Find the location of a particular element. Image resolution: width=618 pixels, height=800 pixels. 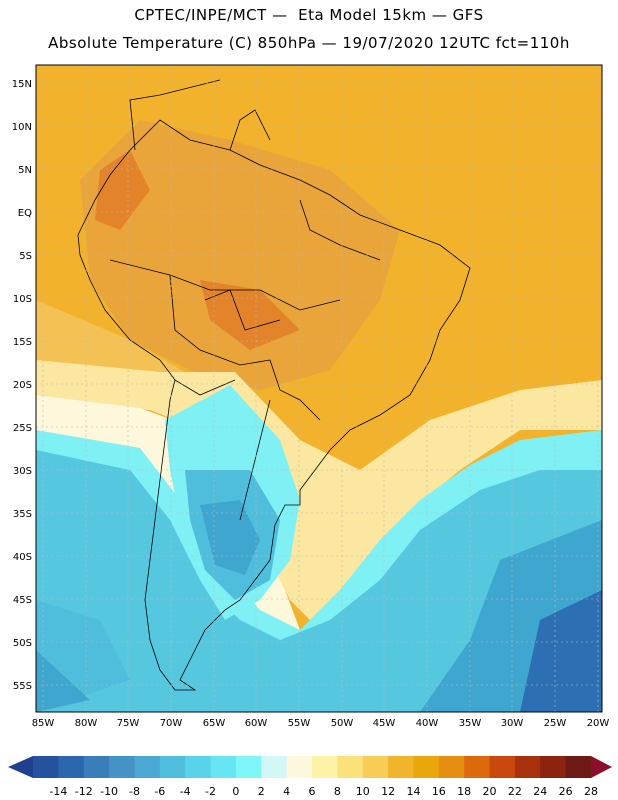

colorbar is located at coordinates (310, 767).